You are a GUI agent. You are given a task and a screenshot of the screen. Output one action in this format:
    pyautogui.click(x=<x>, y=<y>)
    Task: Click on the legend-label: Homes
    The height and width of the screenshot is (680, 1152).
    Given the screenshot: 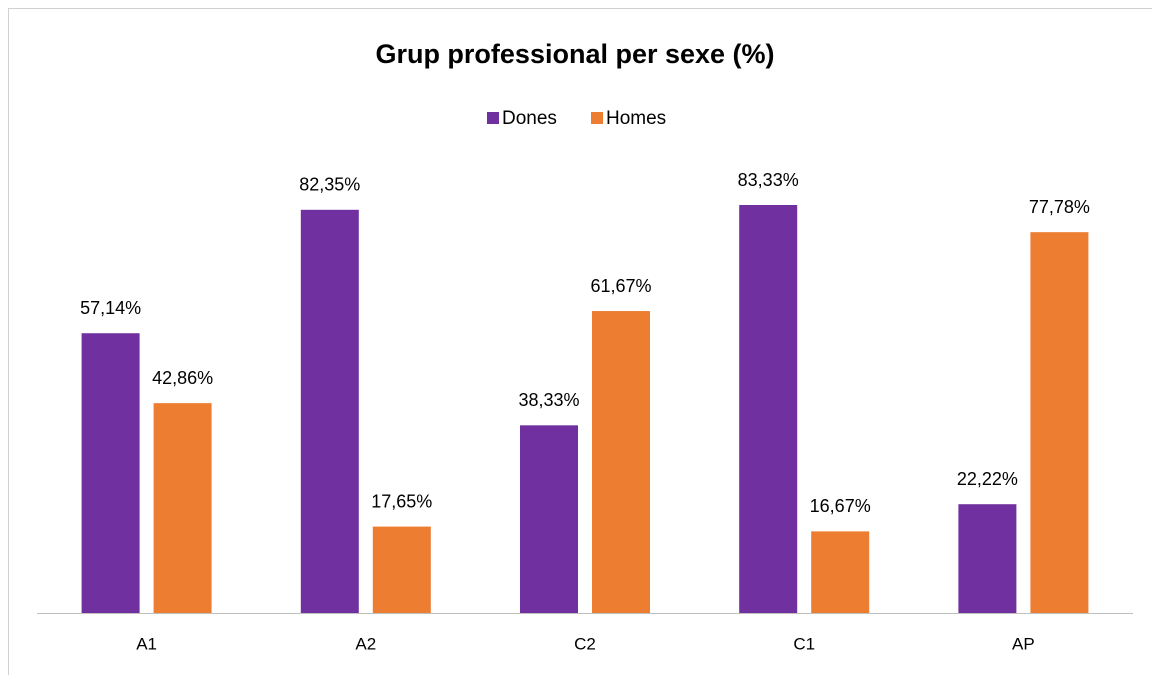 What is the action you would take?
    pyautogui.click(x=636, y=118)
    